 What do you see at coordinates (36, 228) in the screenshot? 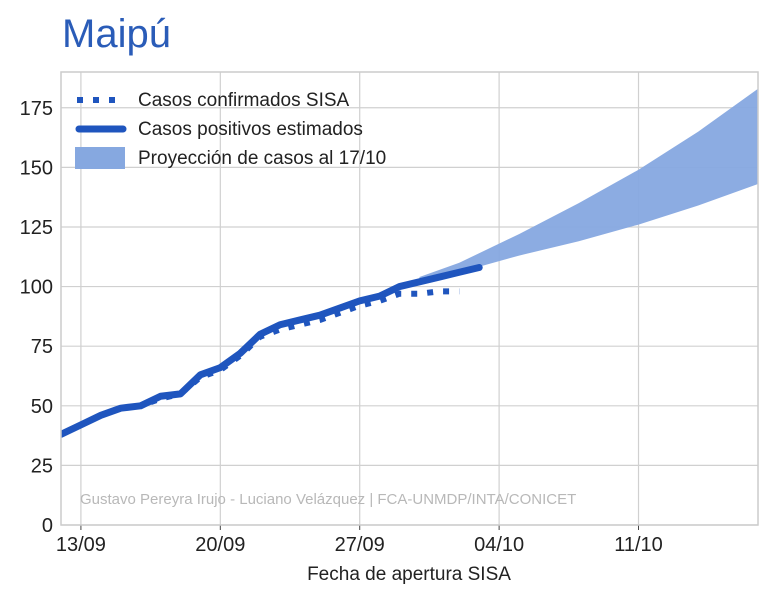
I see `y-tick-label: 125` at bounding box center [36, 228].